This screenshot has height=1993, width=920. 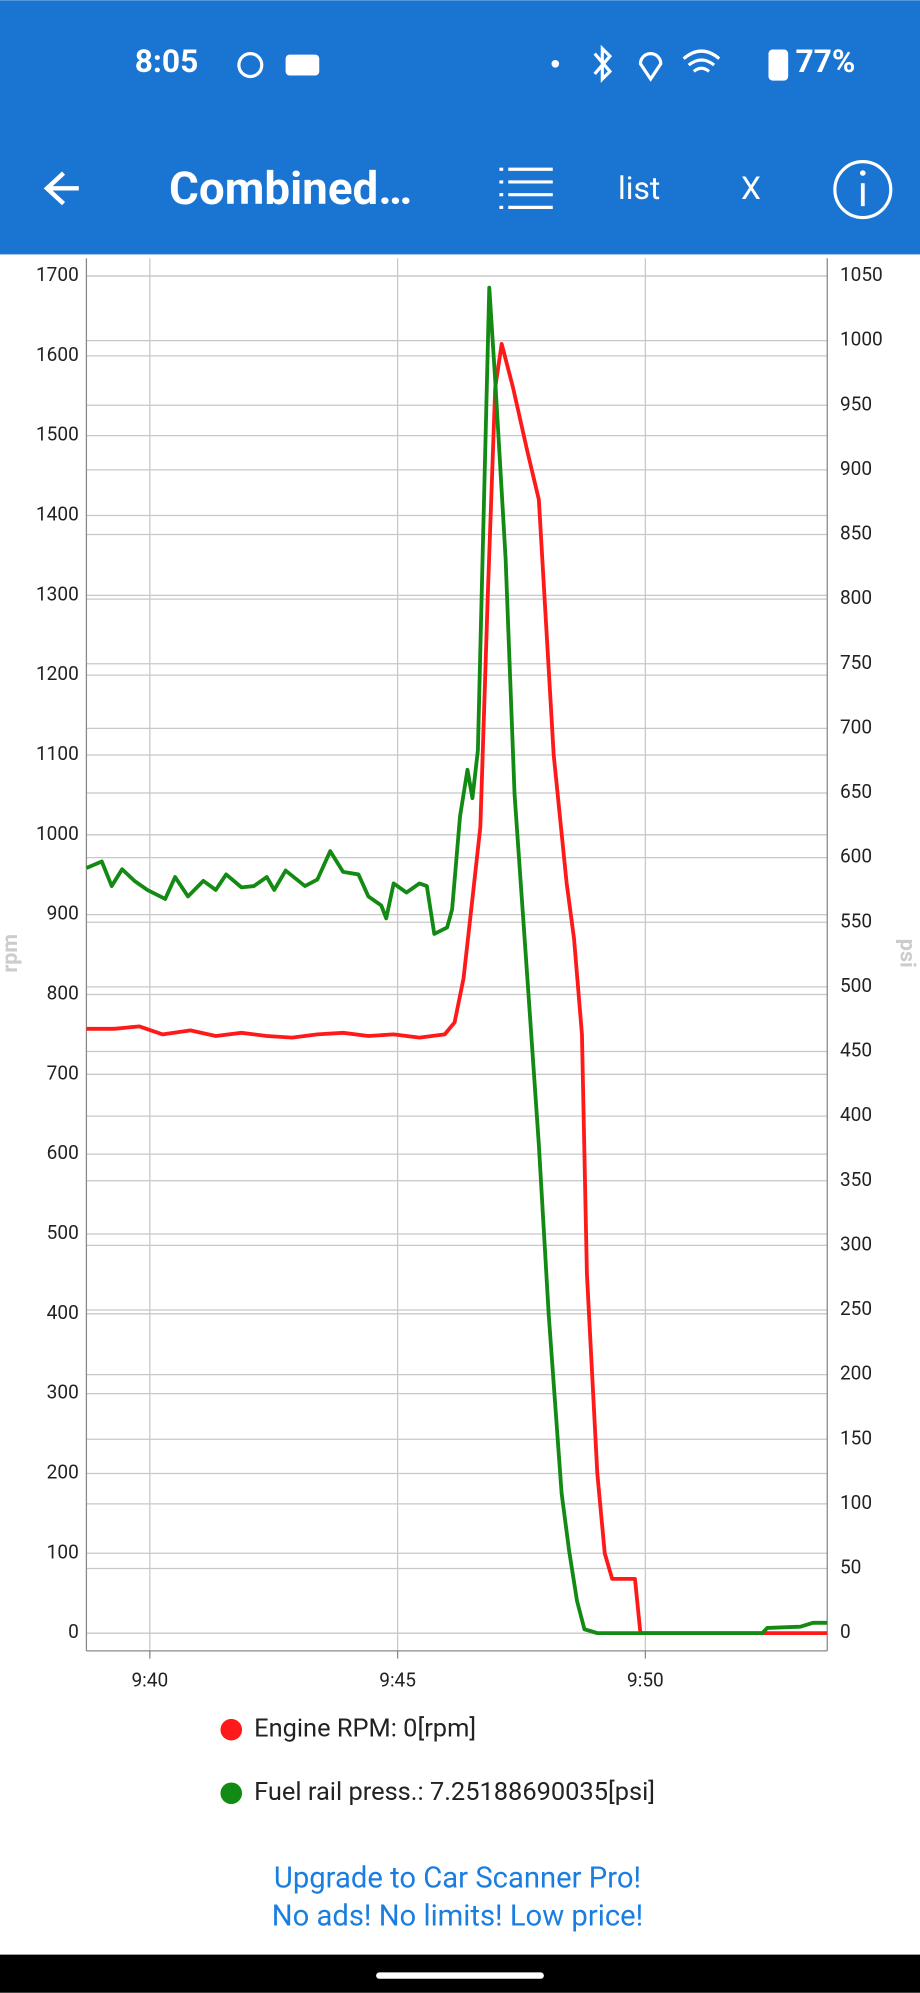 I want to click on y2-tick-label: 550, so click(x=856, y=920).